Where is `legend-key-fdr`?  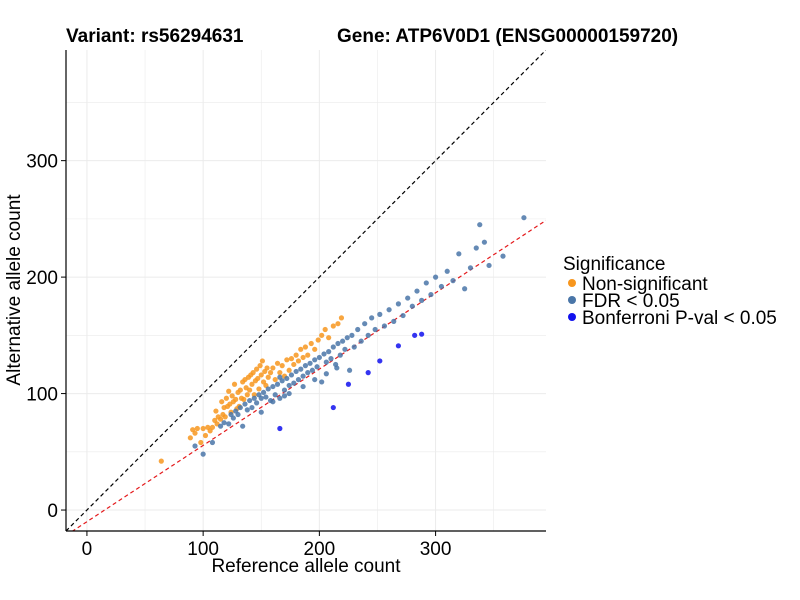 legend-key-fdr is located at coordinates (572, 300).